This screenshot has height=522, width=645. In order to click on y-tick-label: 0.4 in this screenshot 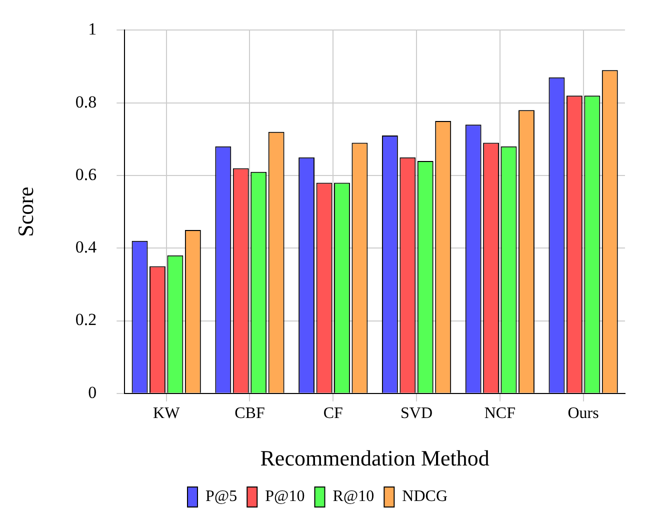, I will do `click(86, 247)`.